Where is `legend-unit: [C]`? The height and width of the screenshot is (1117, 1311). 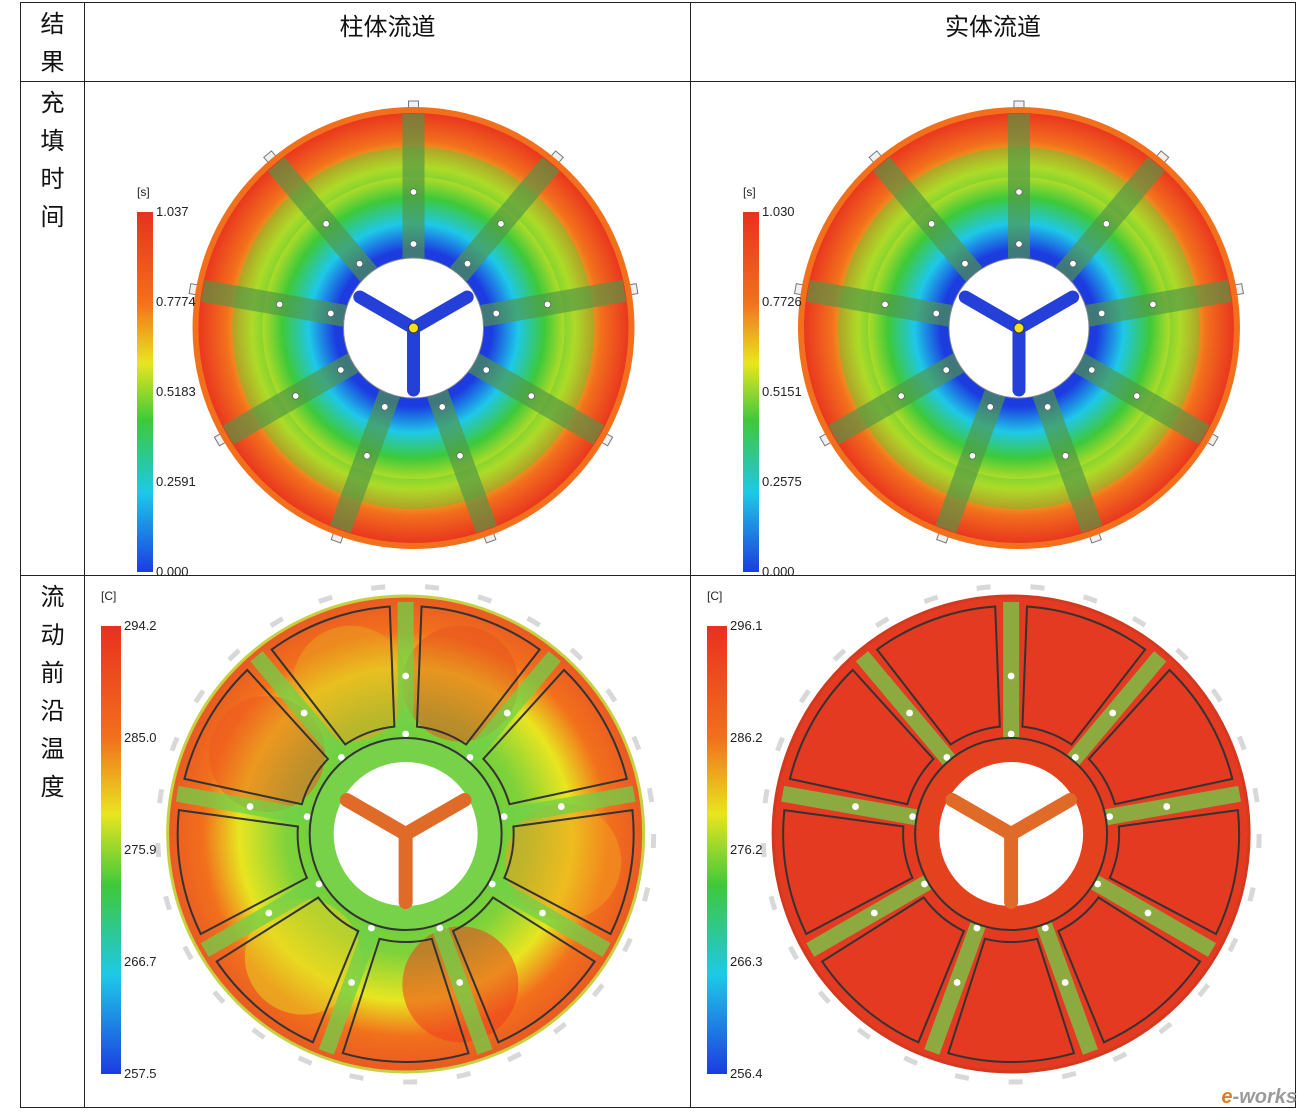 legend-unit: [C] is located at coordinates (108, 596).